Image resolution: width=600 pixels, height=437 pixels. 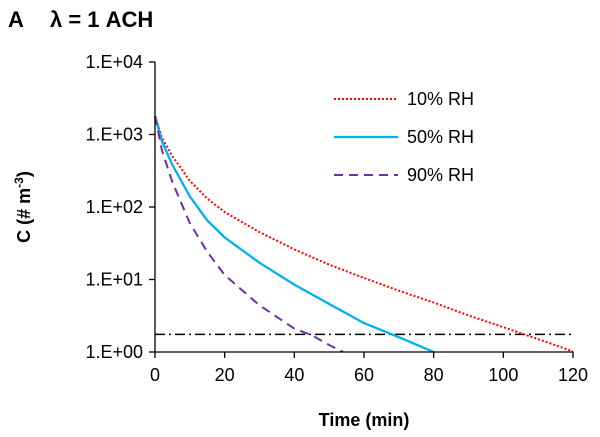 What do you see at coordinates (503, 375) in the screenshot?
I see `x-tick-label: 100` at bounding box center [503, 375].